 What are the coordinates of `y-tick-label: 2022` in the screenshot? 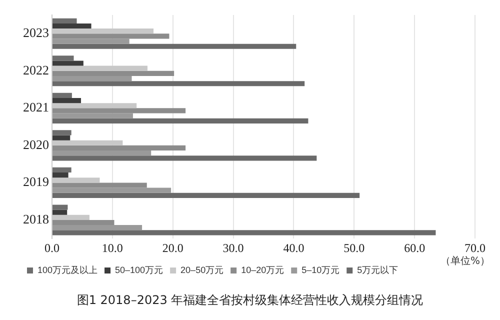 It's located at (36, 70).